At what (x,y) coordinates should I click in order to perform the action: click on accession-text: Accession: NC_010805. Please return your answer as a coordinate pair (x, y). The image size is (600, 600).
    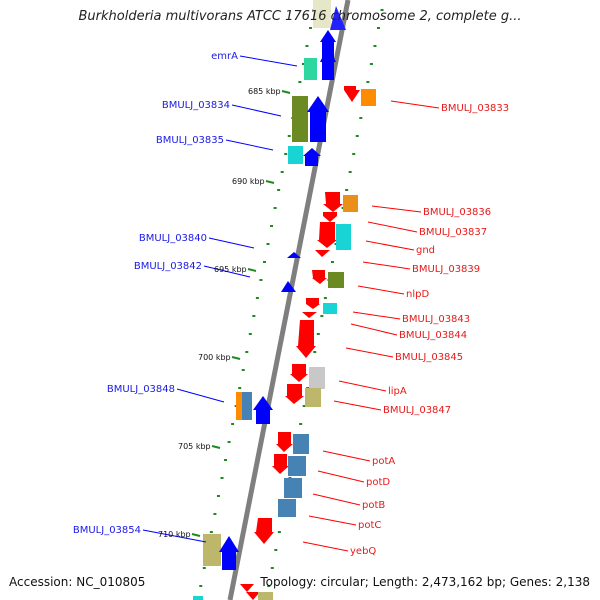
    Looking at the image, I should click on (77, 582).